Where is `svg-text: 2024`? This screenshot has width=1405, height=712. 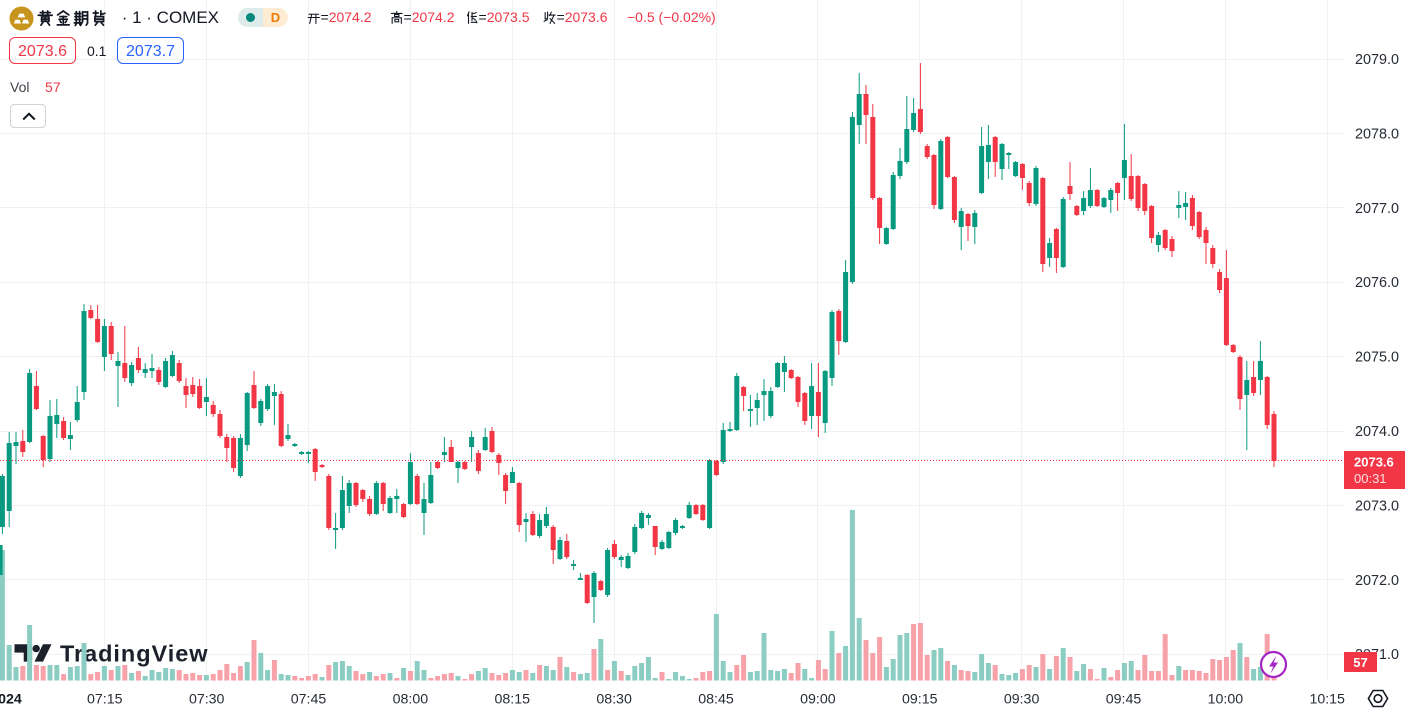 svg-text: 2024 is located at coordinates (11, 700).